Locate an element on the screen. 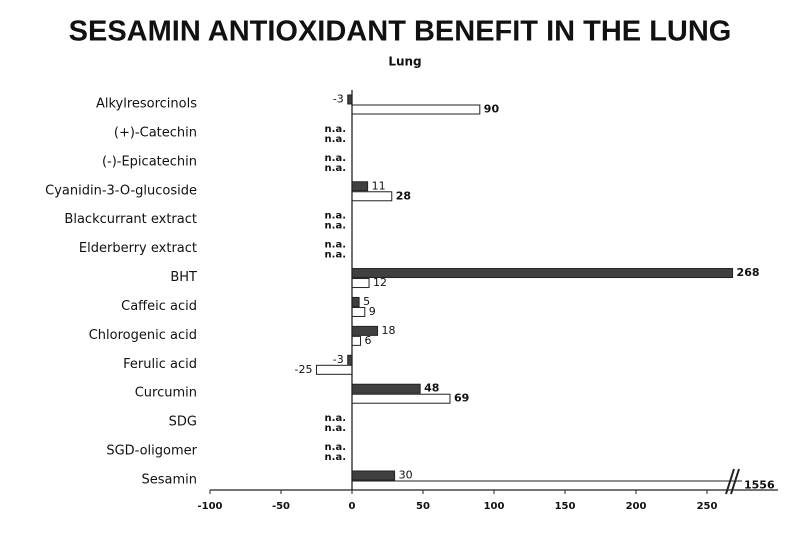  value-label: 18 is located at coordinates (389, 330).